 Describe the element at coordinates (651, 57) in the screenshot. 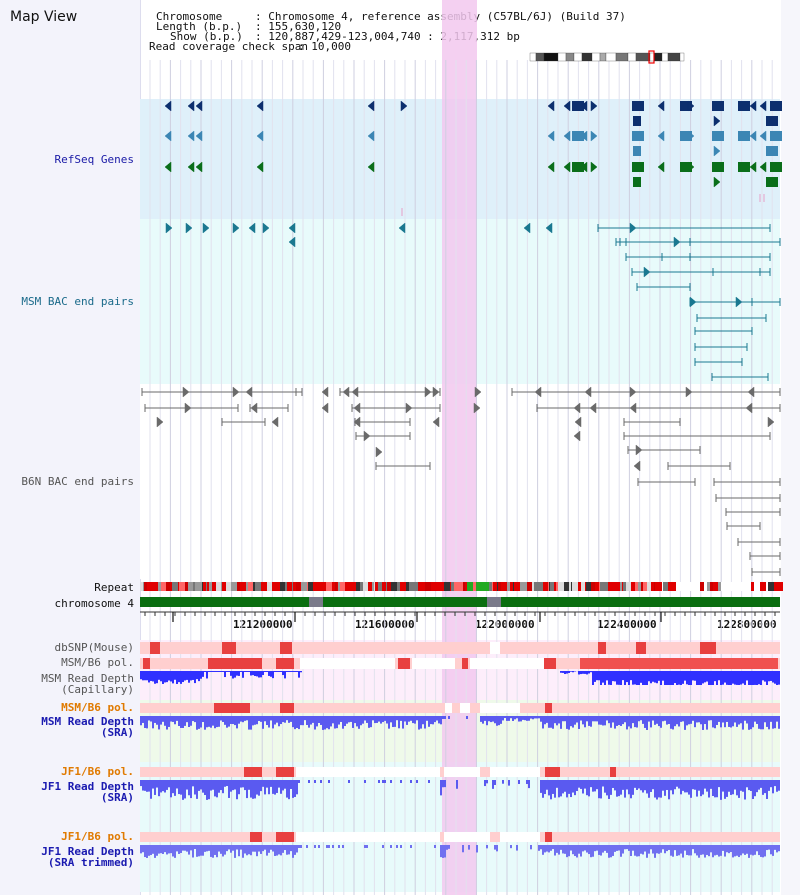

I see `ideogram-position-marker` at that location.